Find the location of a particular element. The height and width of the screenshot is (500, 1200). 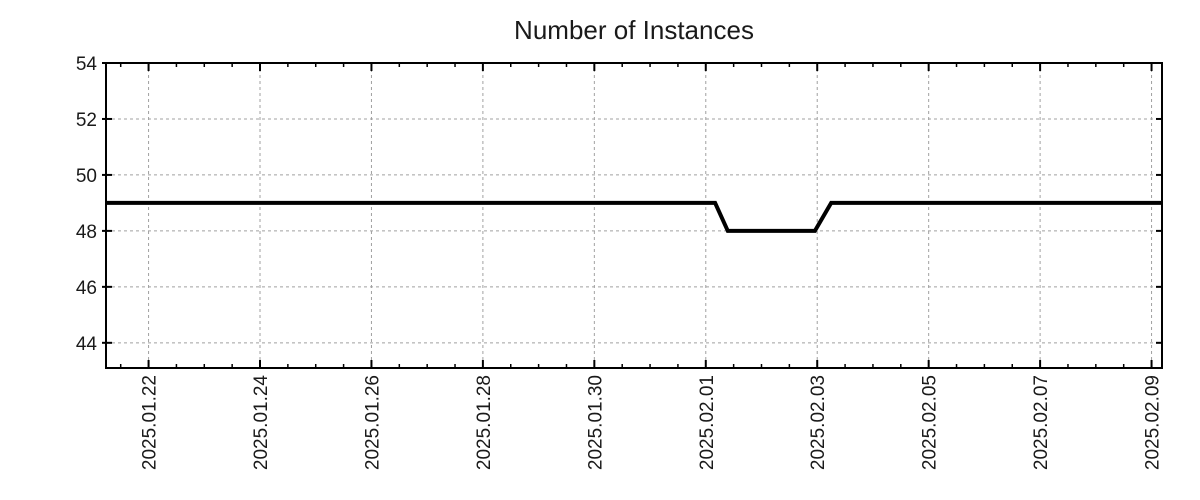

y-tick-label: 48 is located at coordinates (86, 232).